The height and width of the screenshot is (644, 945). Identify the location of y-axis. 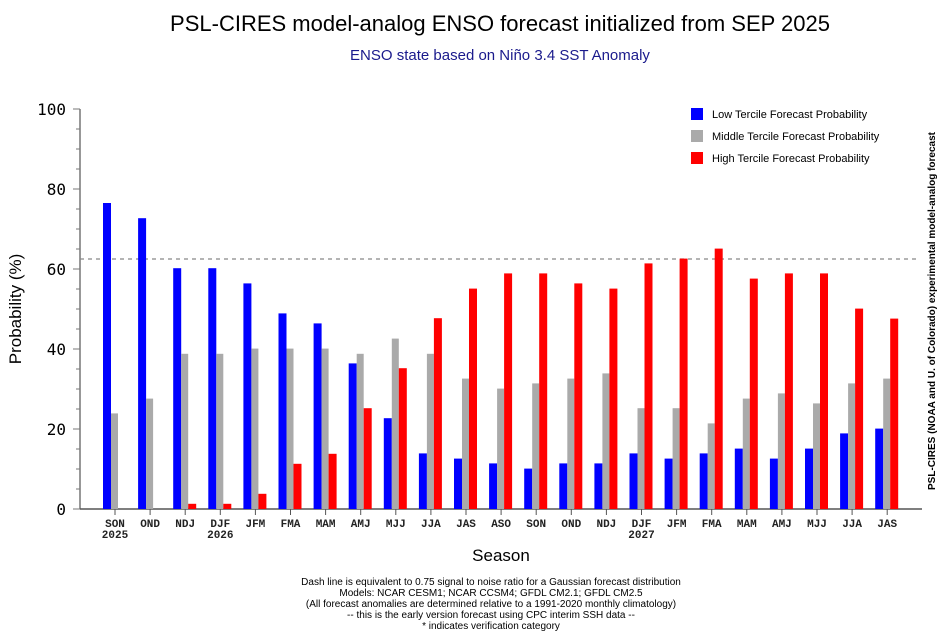
(77, 309).